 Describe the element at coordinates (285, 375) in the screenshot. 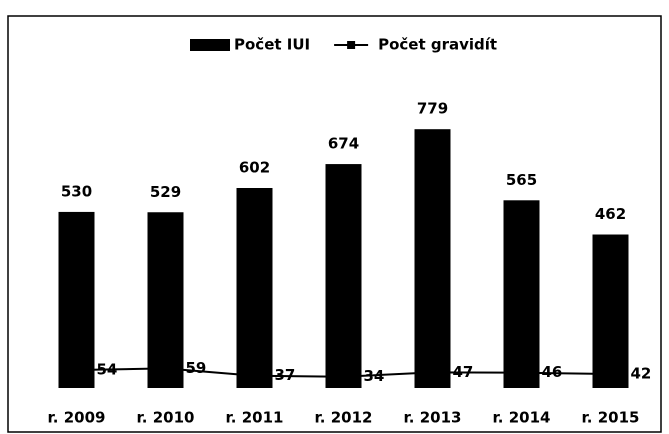

I see `data-label: 37` at that location.